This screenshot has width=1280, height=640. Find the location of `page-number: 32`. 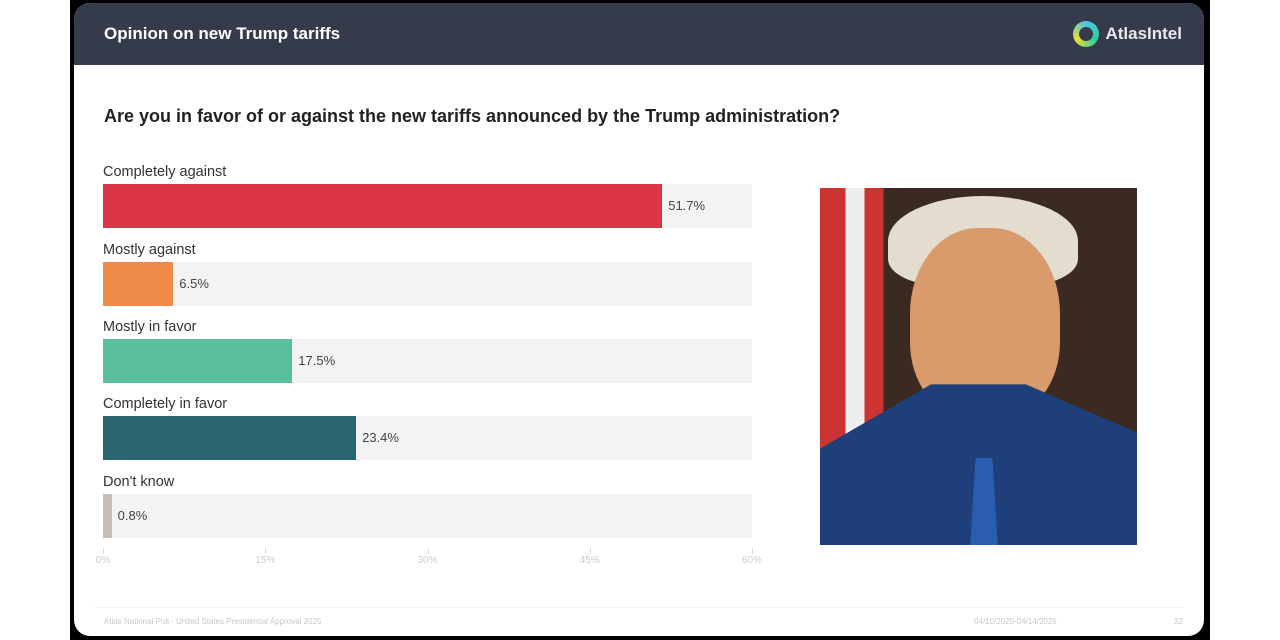

page-number: 32 is located at coordinates (1178, 621).